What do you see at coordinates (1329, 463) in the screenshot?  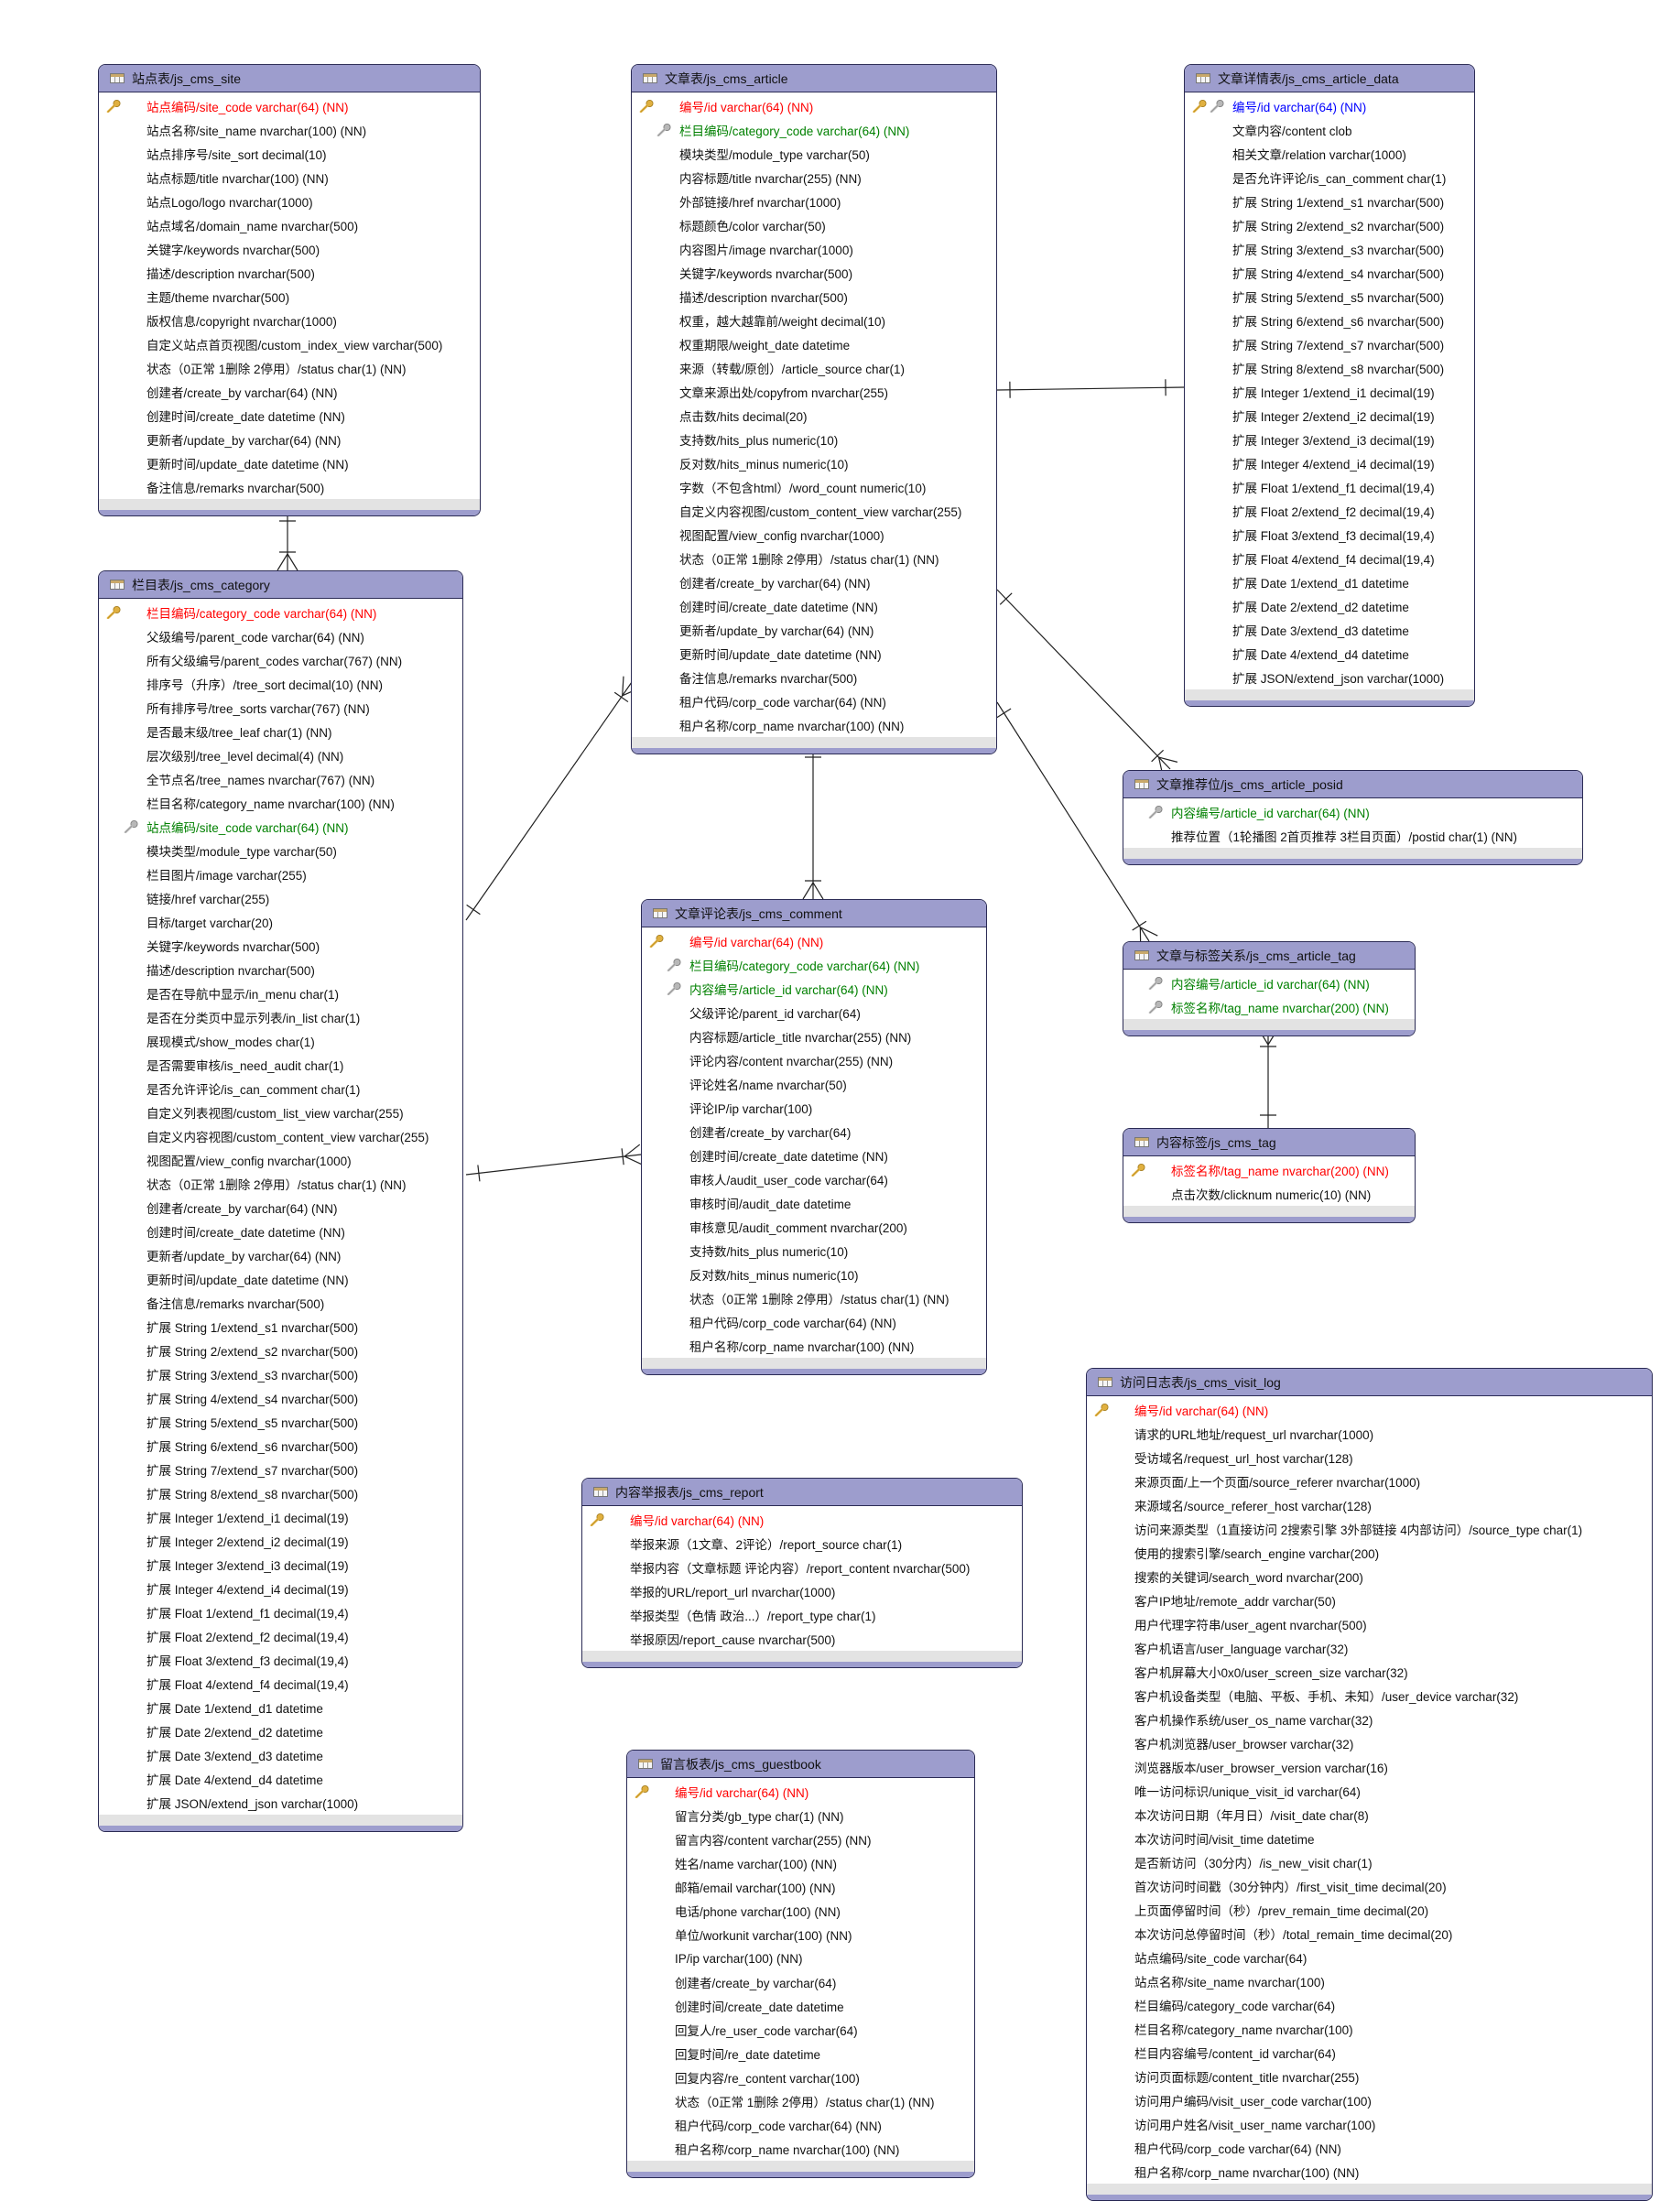 I see `field-row: 扩展 Integer 4/extend_i4 decimal(19)` at bounding box center [1329, 463].